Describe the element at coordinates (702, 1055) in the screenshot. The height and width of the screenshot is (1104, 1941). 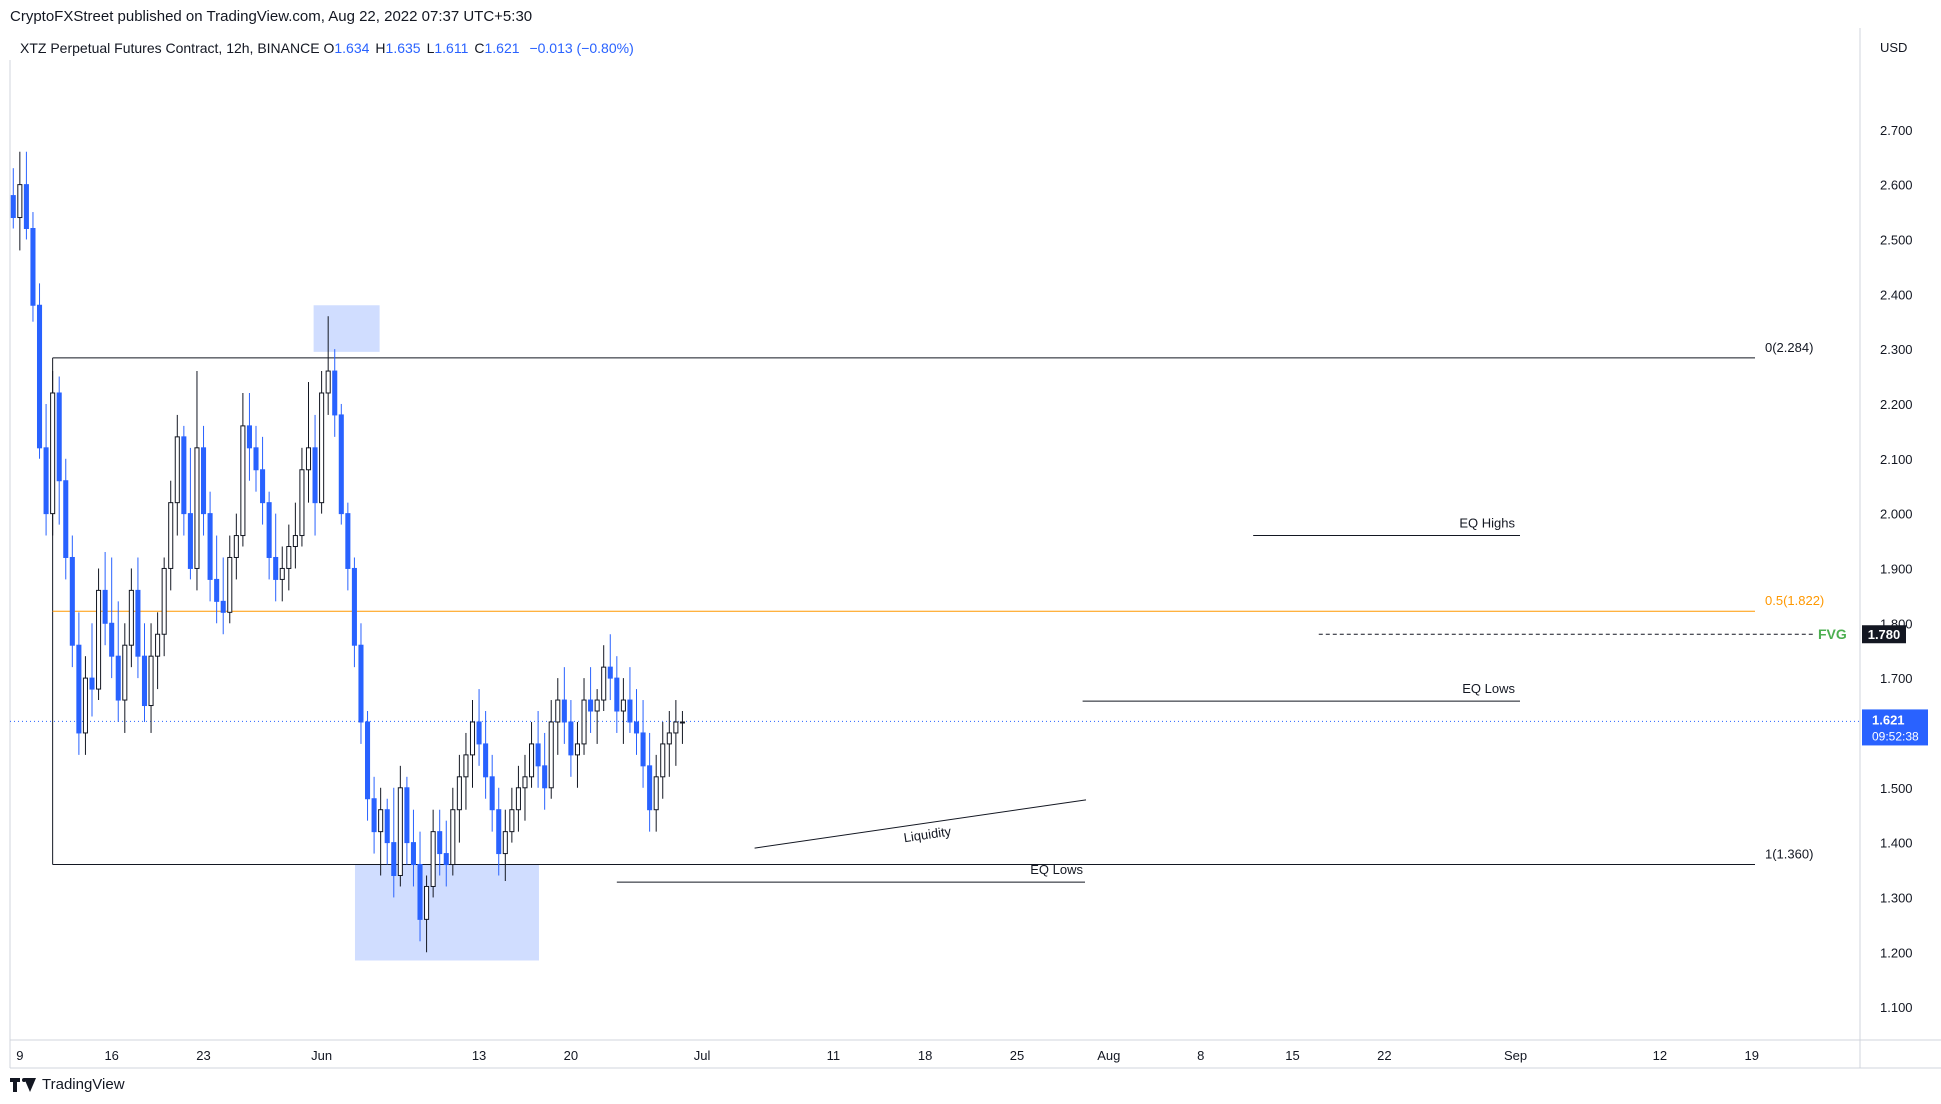
I see `x-tick-label: Jul` at that location.